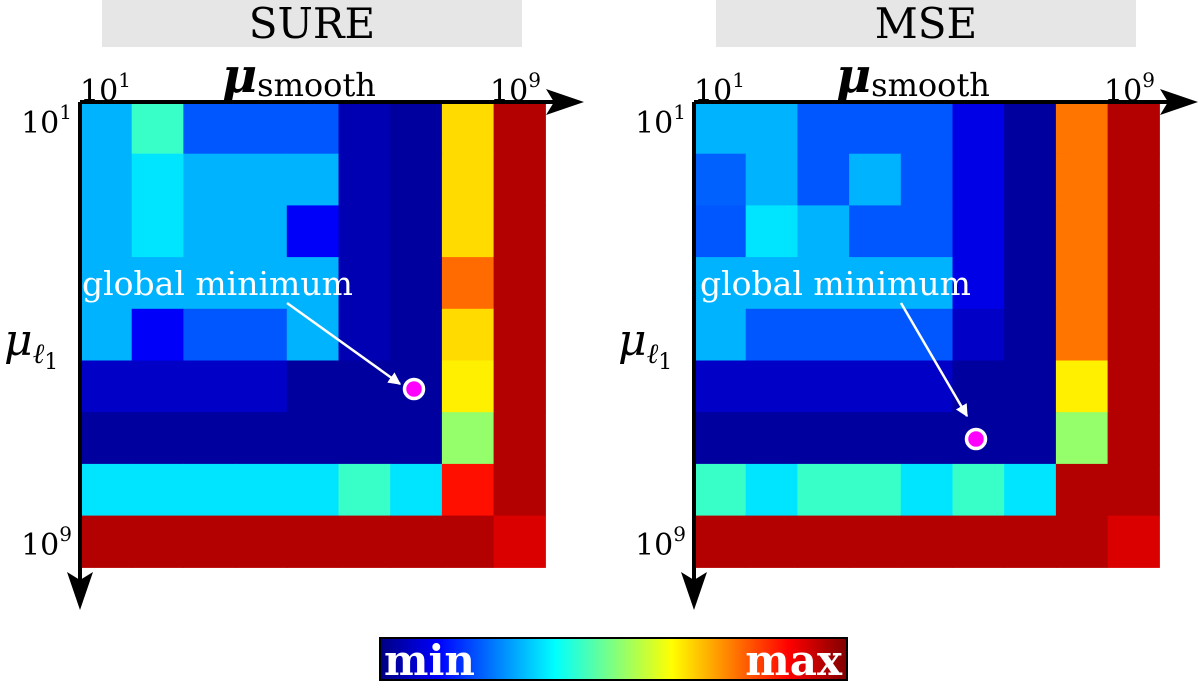  What do you see at coordinates (312, 23) in the screenshot?
I see `title-banner` at bounding box center [312, 23].